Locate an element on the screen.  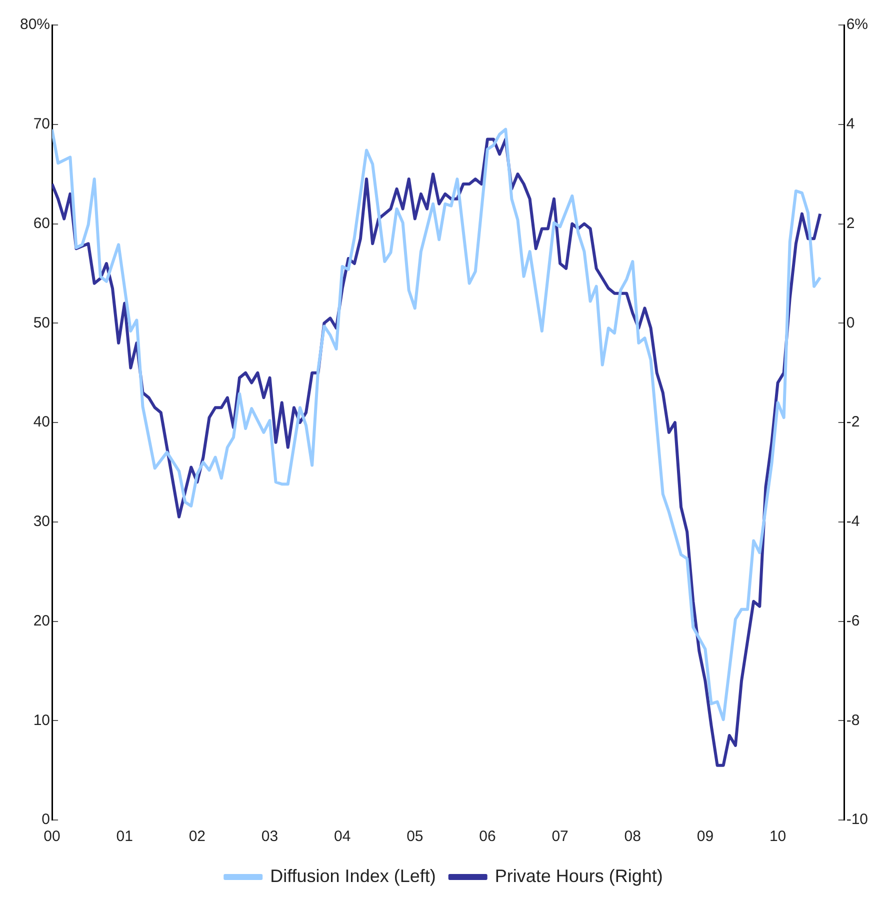
x-tick-label: 05 is located at coordinates (415, 837).